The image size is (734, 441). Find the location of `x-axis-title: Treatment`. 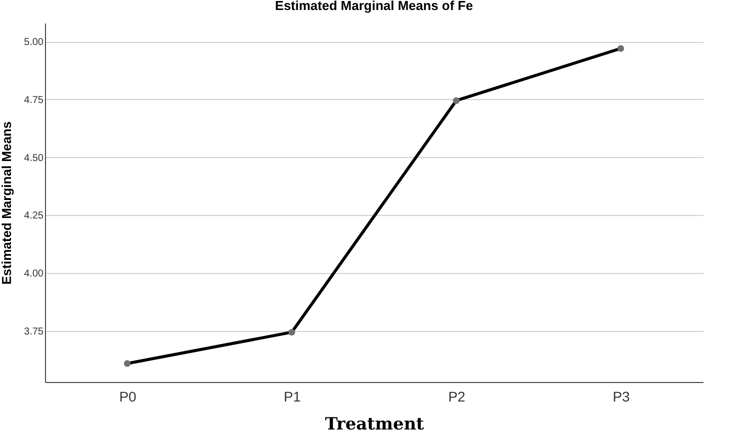

x-axis-title: Treatment is located at coordinates (374, 424).